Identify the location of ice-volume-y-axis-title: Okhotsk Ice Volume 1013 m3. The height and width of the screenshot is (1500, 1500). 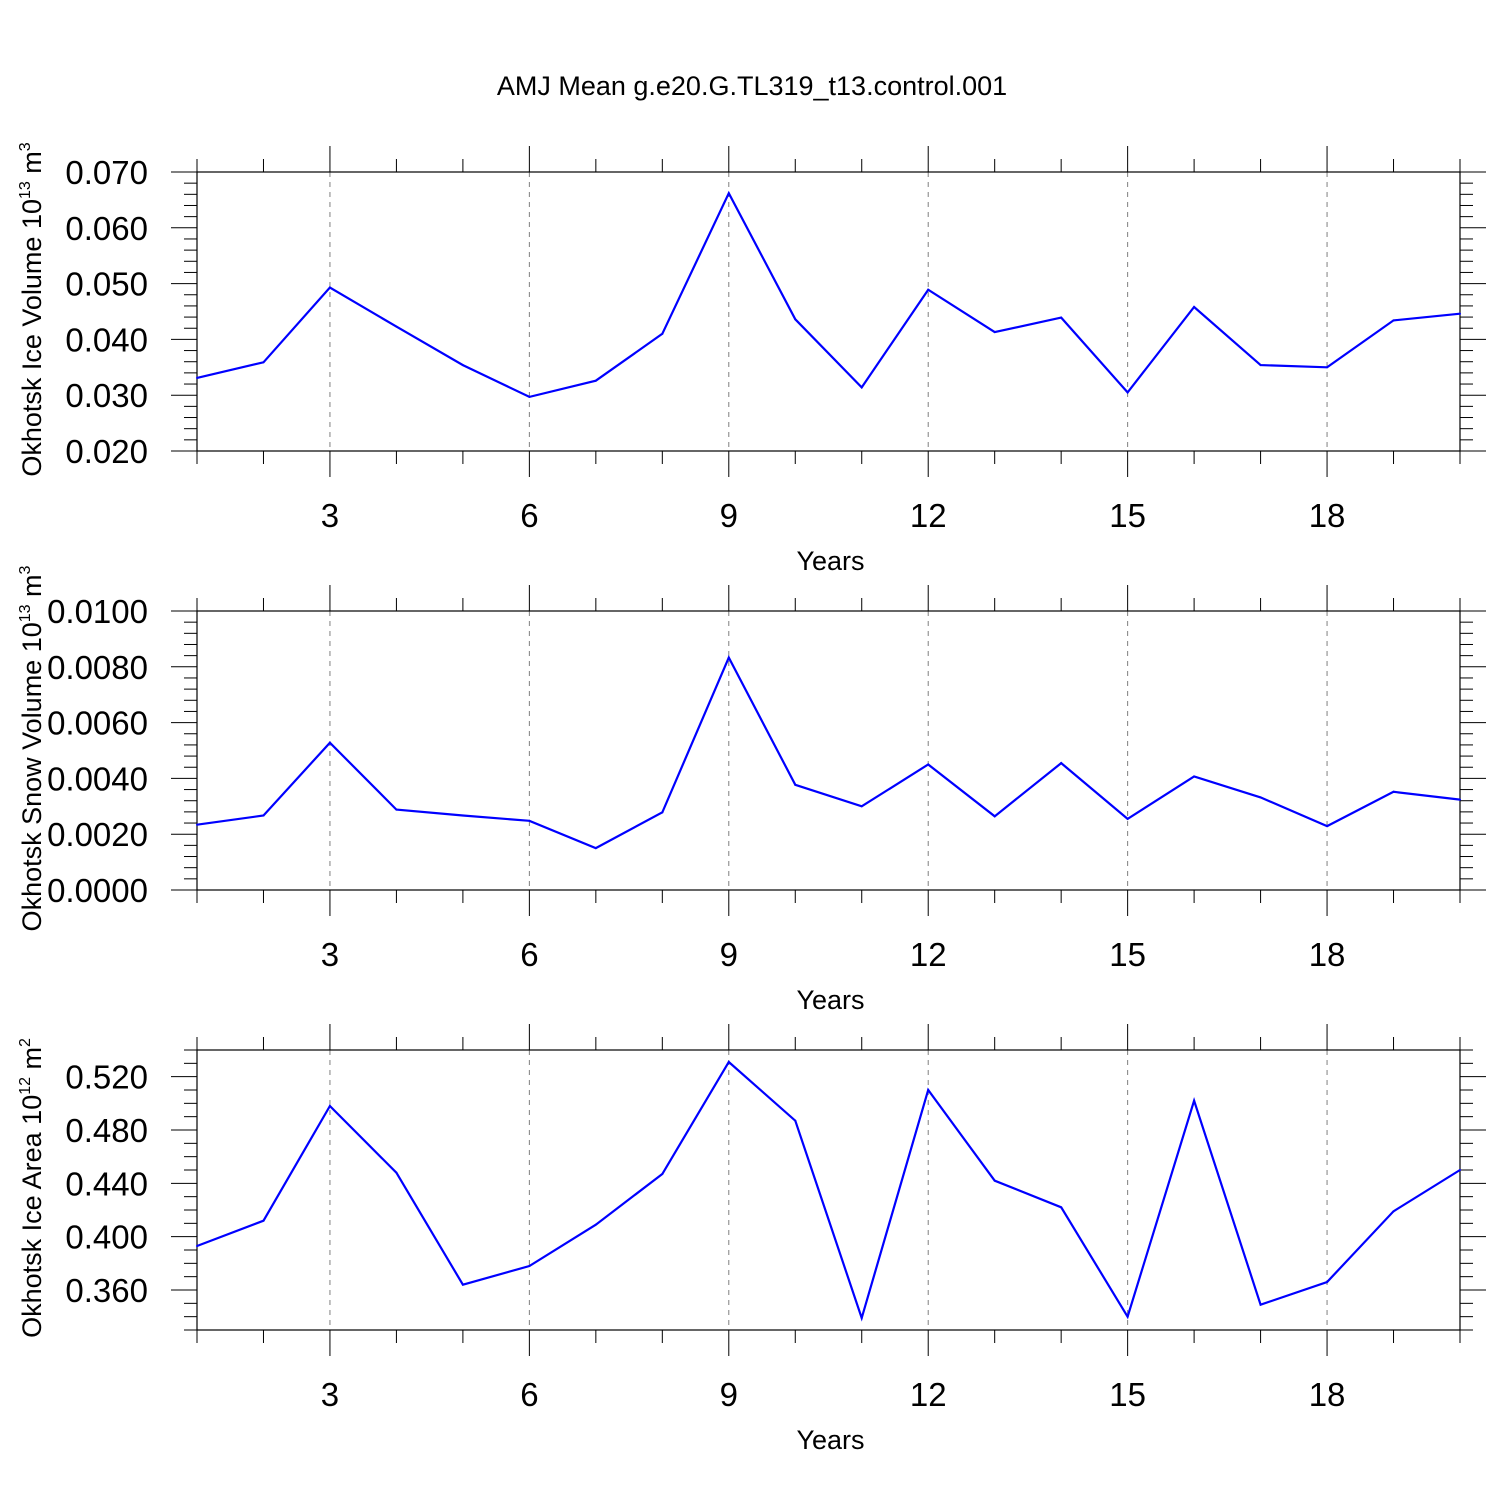
(32, 309).